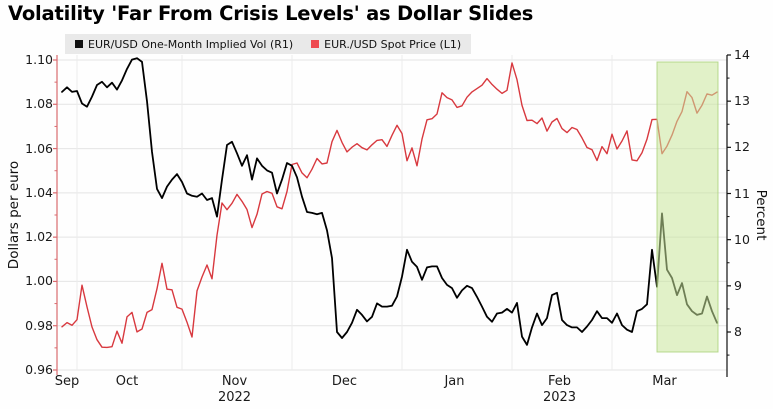  I want to click on x-axis-month-label: Nov, so click(234, 381).